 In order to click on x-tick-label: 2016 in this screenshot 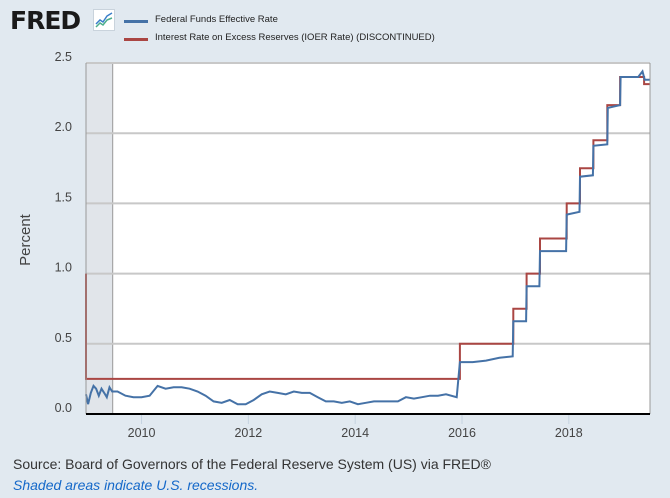, I will do `click(462, 433)`.